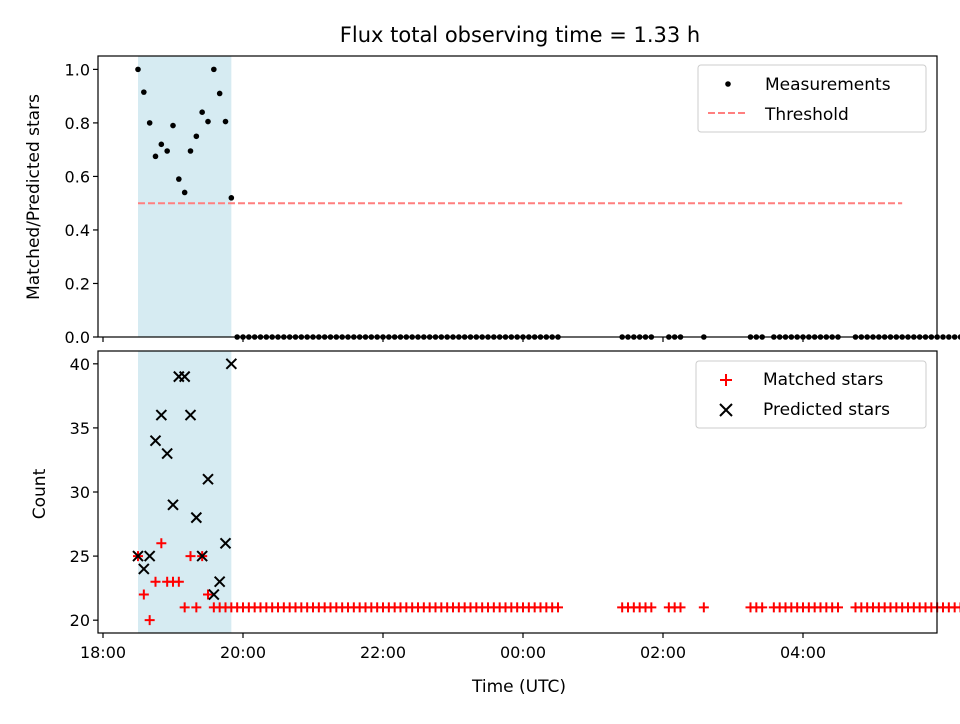 Image resolution: width=960 pixels, height=724 pixels. Describe the element at coordinates (811, 394) in the screenshot. I see `bottom-legend: Matched stars Predicted stars` at that location.